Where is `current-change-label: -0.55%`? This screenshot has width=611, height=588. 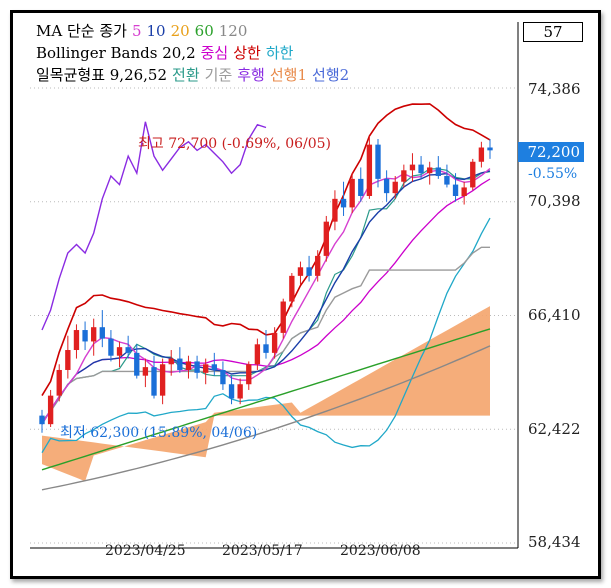 current-change-label: -0.55% is located at coordinates (553, 174).